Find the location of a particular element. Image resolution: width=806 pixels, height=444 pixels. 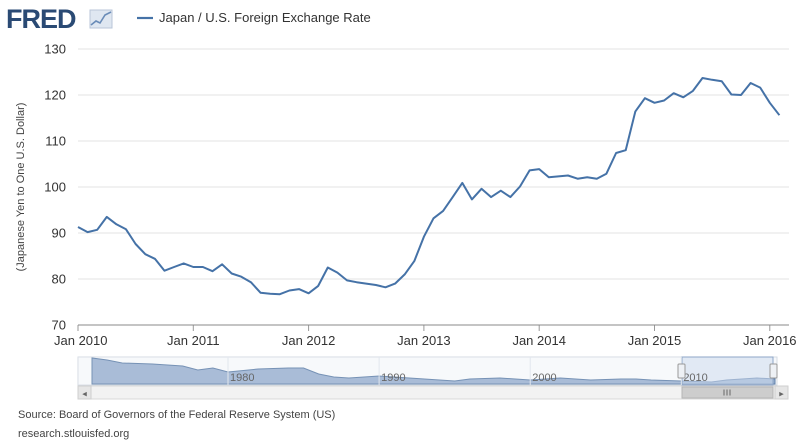

fred-sparkline-icon is located at coordinates (101, 19).